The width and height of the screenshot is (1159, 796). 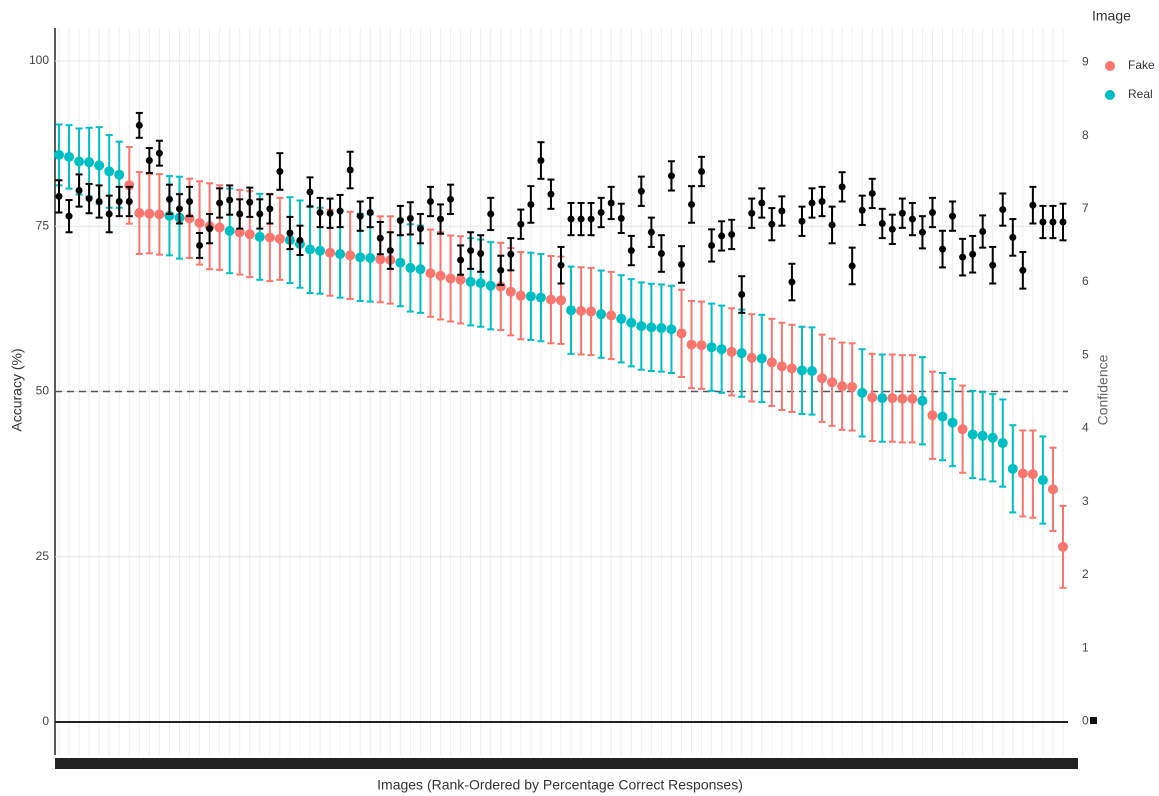 What do you see at coordinates (43, 556) in the screenshot?
I see `y-tick-label: 25` at bounding box center [43, 556].